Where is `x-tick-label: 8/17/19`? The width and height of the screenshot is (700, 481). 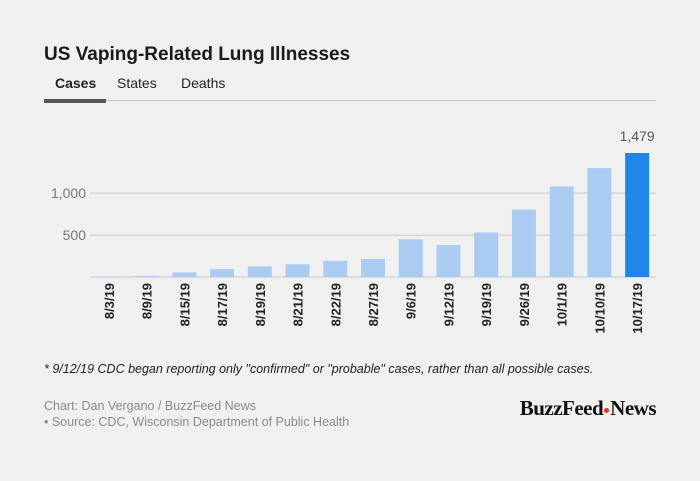
x-tick-label: 8/17/19 is located at coordinates (222, 304).